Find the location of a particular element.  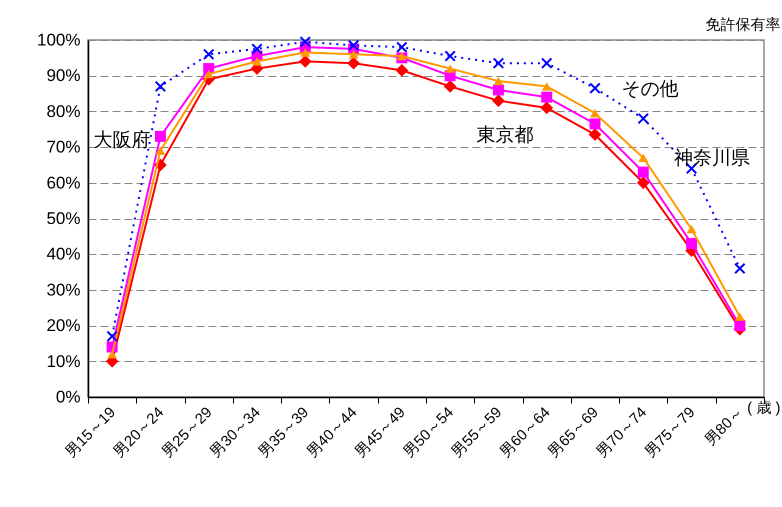

y-tick-label: 30% is located at coordinates (63, 290).